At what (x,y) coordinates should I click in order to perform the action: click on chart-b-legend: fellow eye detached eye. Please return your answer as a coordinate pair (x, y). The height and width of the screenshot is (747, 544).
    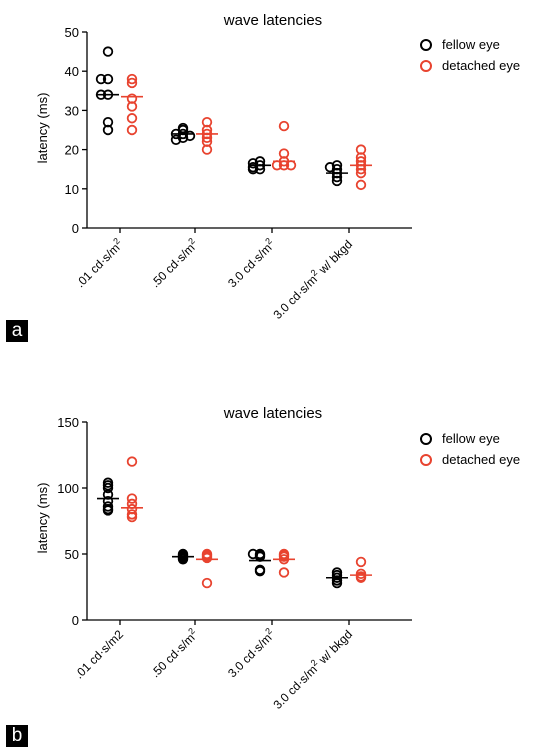
    Looking at the image, I should click on (470, 449).